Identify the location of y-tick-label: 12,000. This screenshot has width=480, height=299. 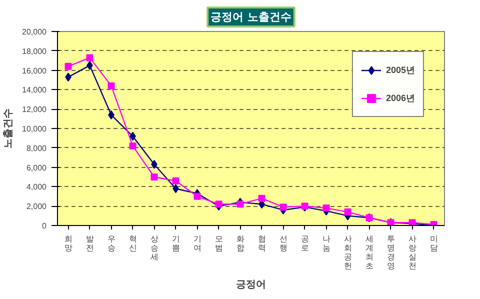
(35, 109).